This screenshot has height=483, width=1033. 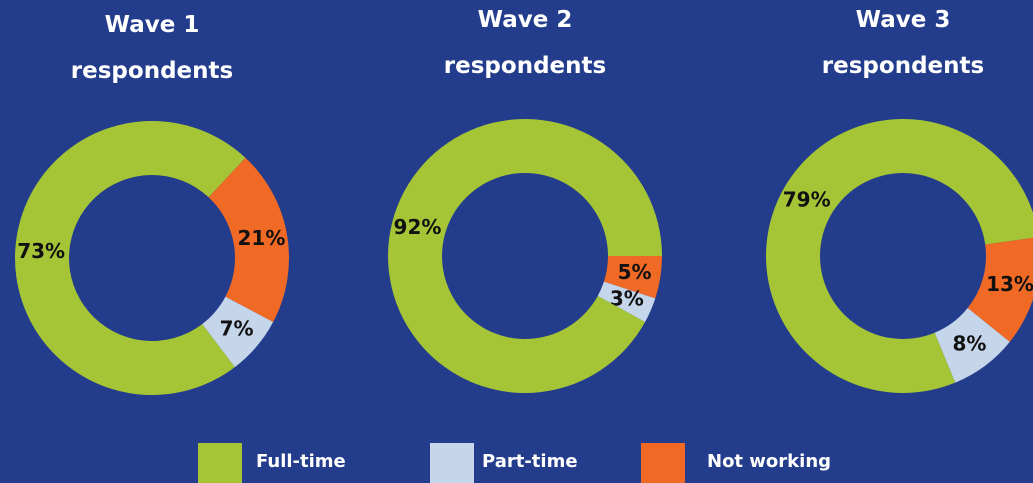 What do you see at coordinates (1009, 284) in the screenshot?
I see `data-label: 13%` at bounding box center [1009, 284].